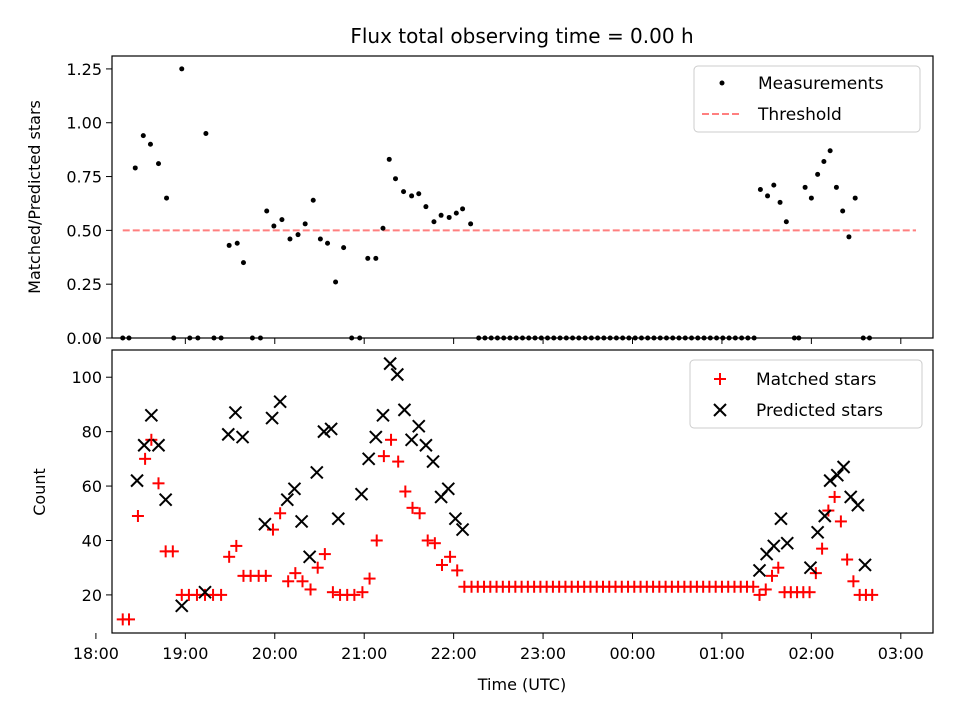 This screenshot has height=720, width=960. I want to click on figure-title: Flux total observing time = 0.00 h, so click(521, 36).